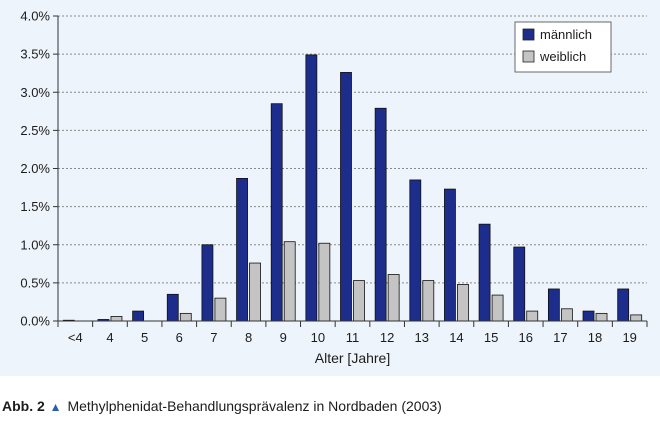 The width and height of the screenshot is (660, 427). Describe the element at coordinates (528, 34) in the screenshot. I see `legend-swatch-maennlich` at that location.